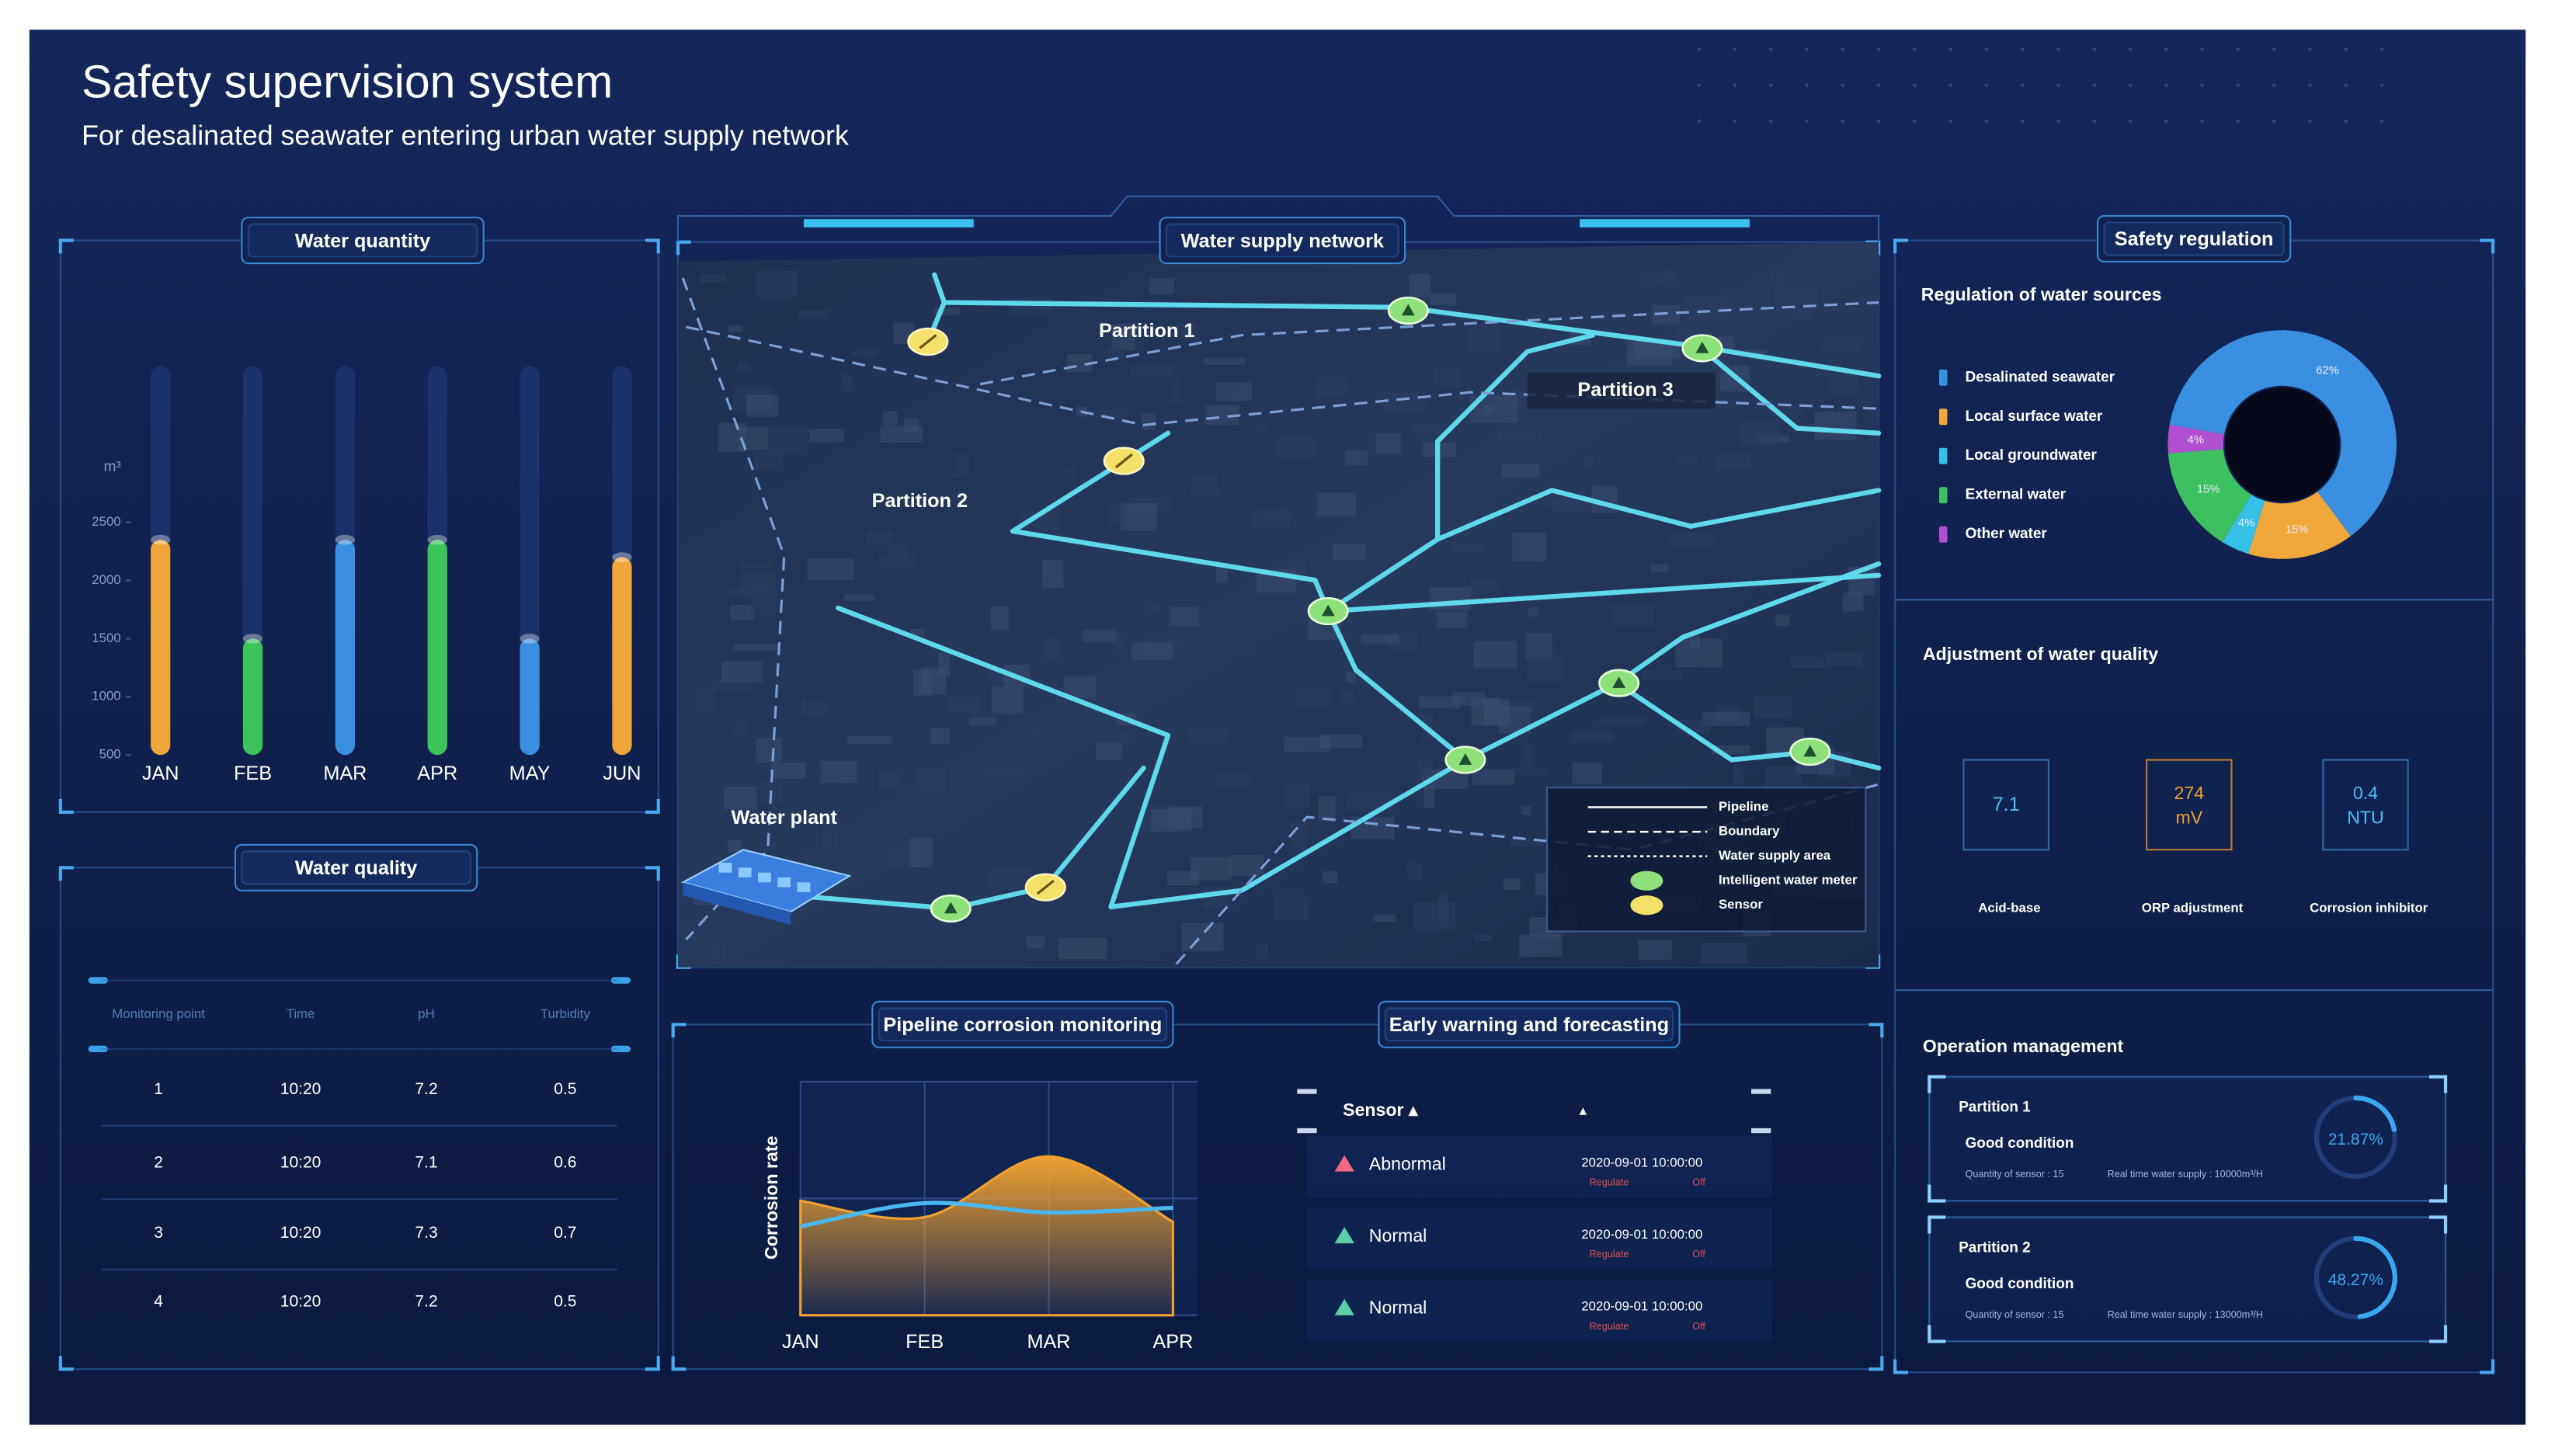 This screenshot has width=2555, height=1456. I want to click on panel-title: Early warning and forecasting, so click(1529, 1025).